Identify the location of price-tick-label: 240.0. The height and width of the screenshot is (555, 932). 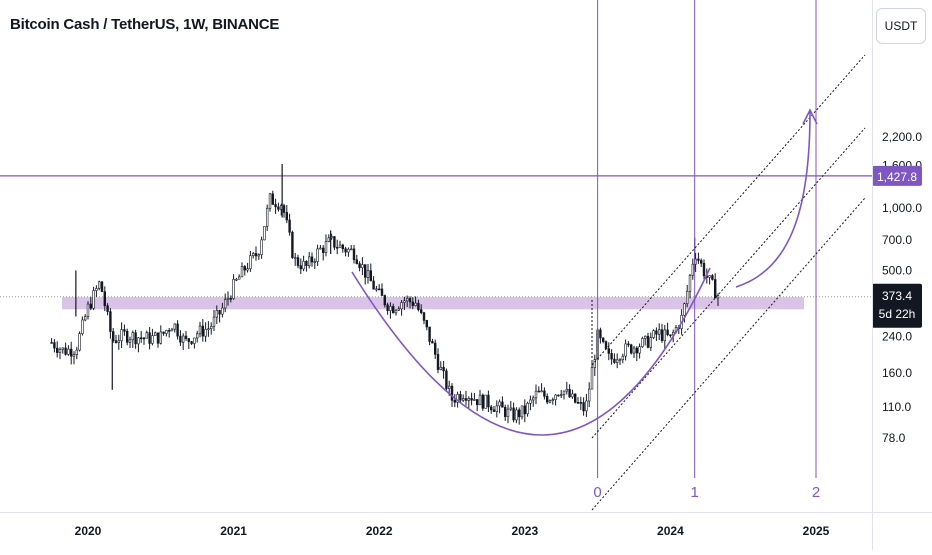
(897, 337).